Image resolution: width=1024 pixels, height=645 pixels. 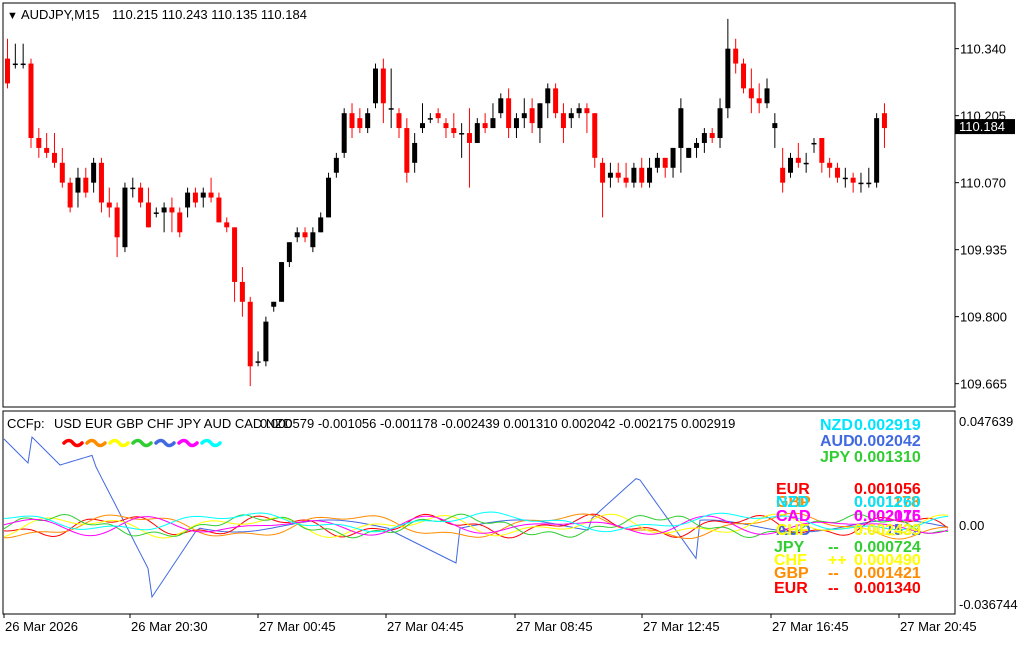 I want to click on strength-label: EUR -- 0.001340, so click(x=847, y=588).